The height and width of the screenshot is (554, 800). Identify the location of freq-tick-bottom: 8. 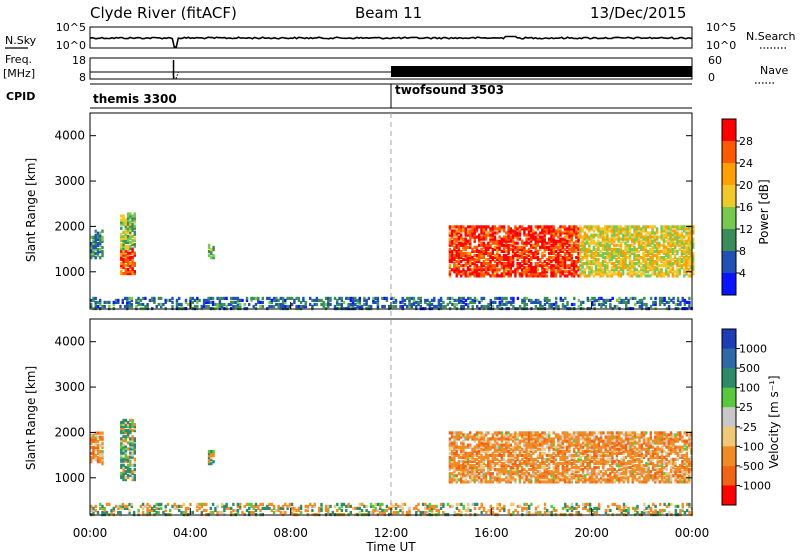
(82, 77).